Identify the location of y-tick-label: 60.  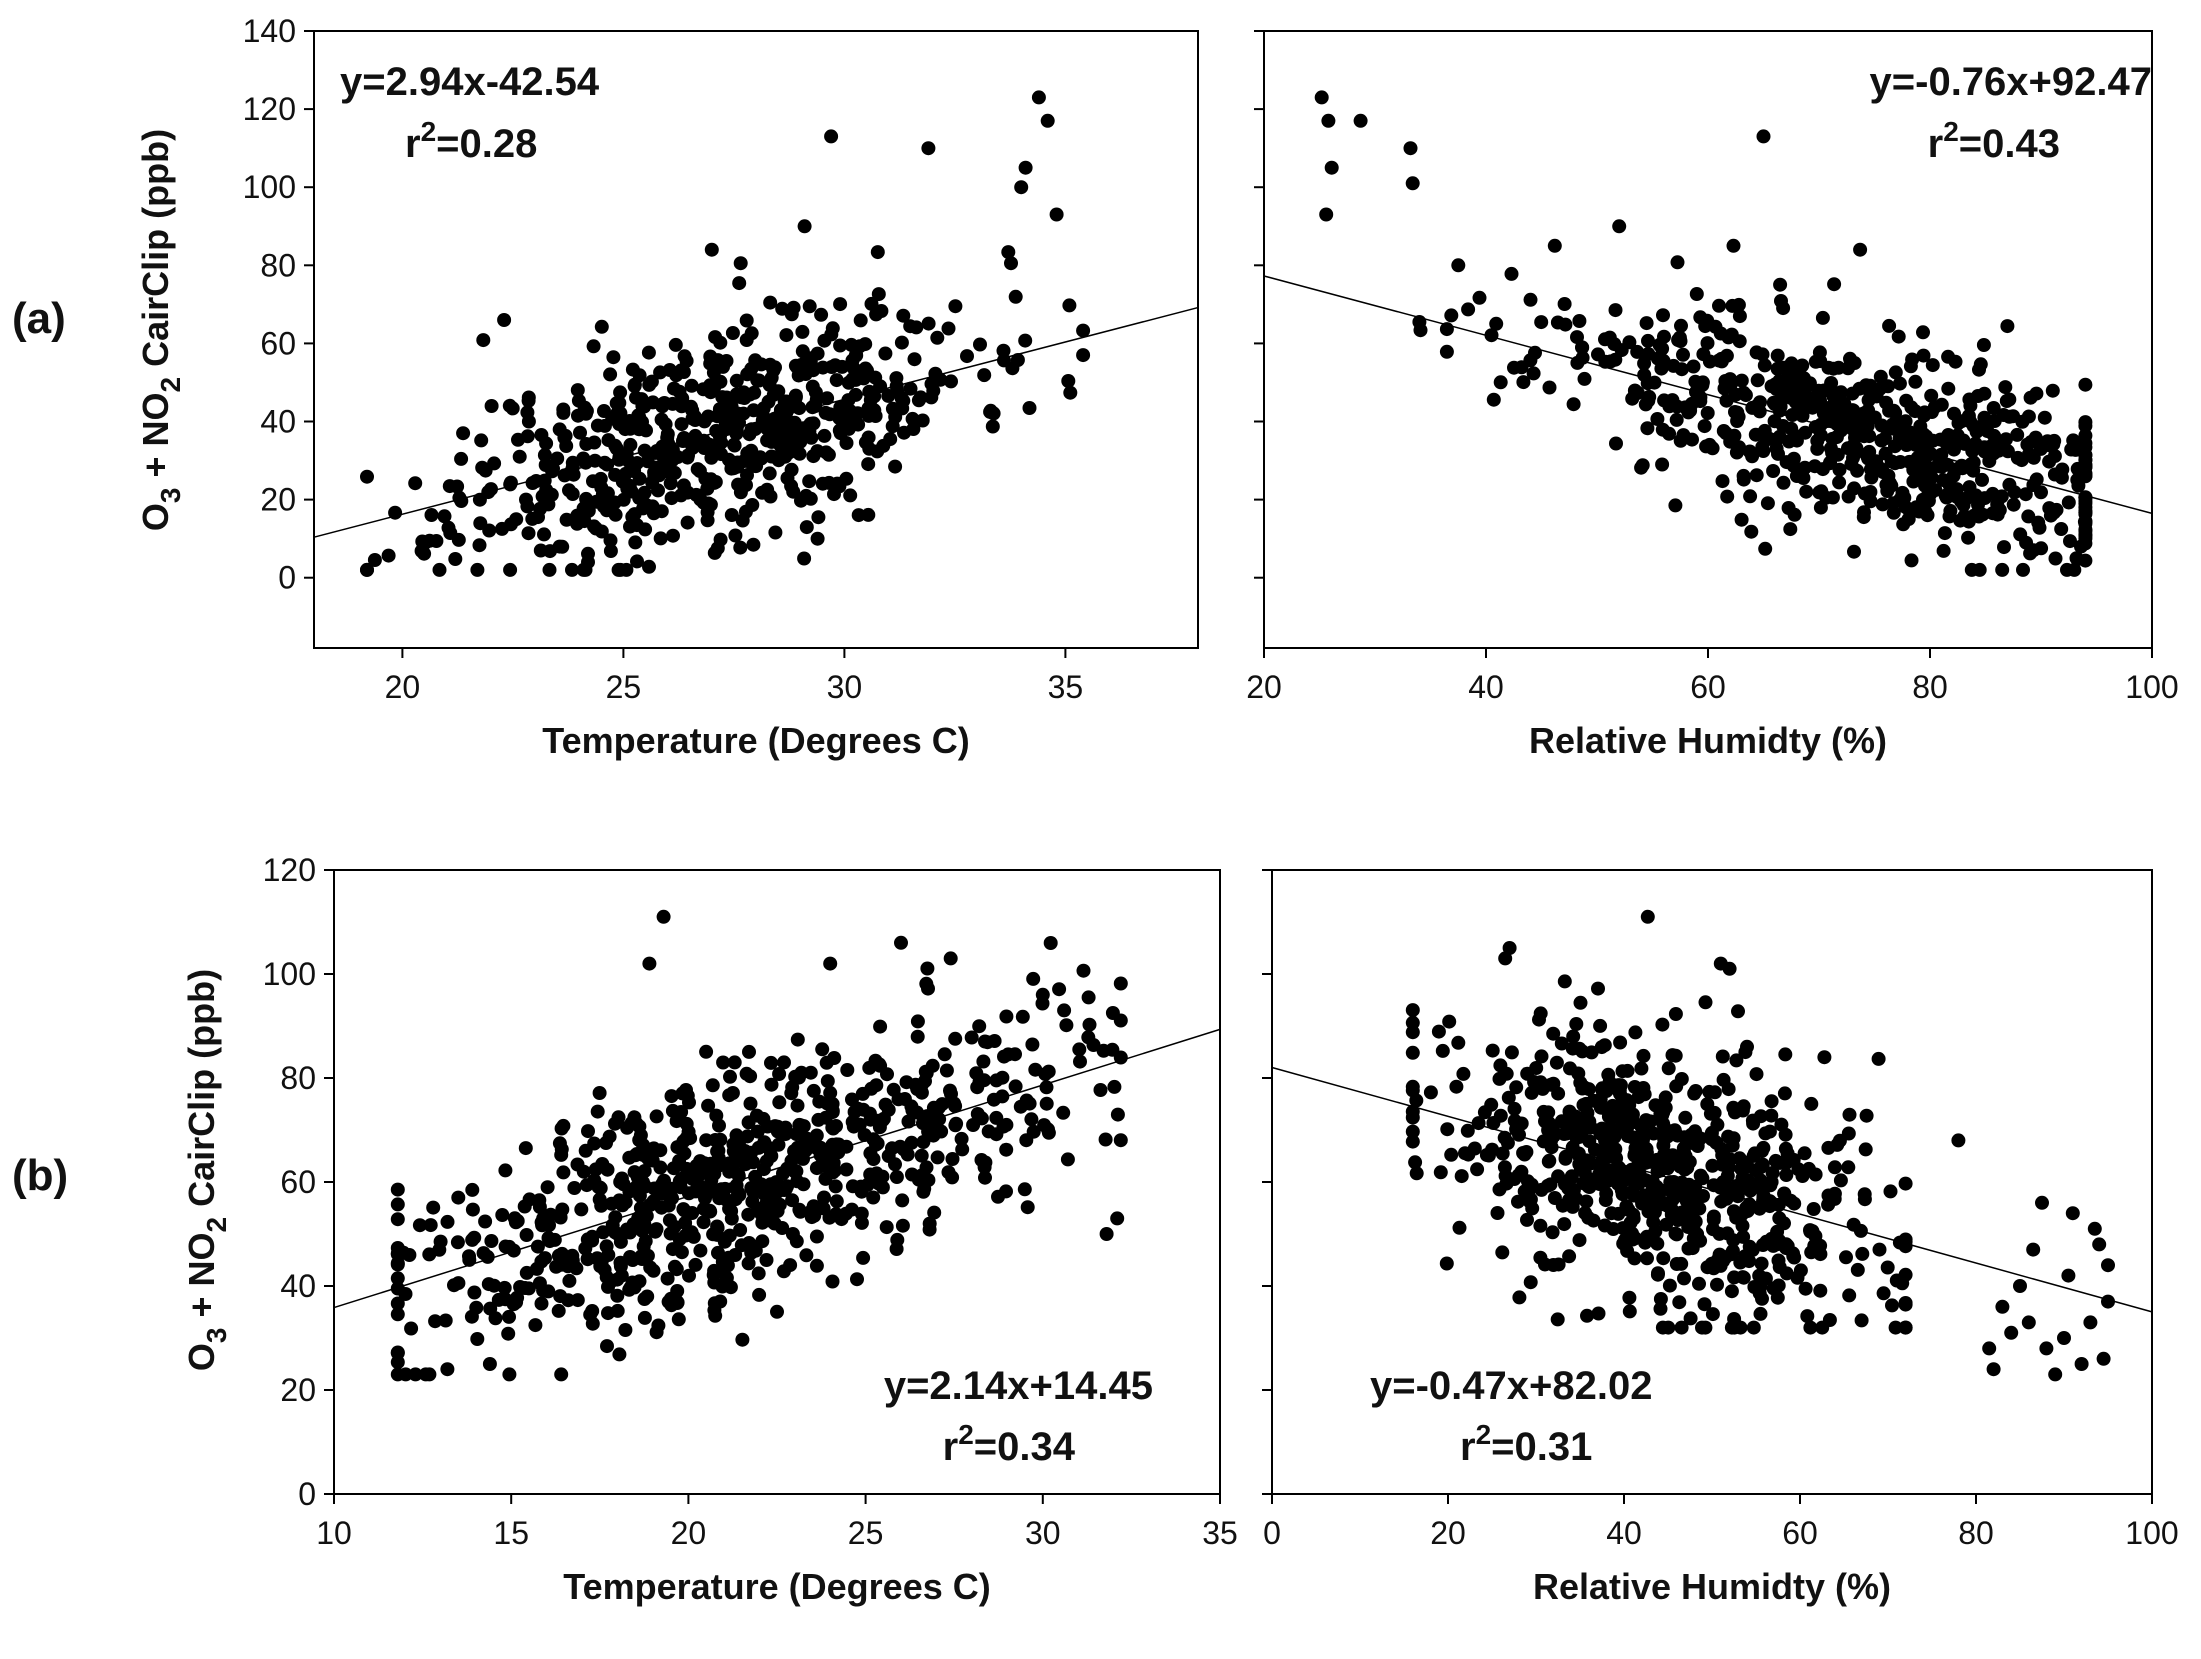
(298, 1182).